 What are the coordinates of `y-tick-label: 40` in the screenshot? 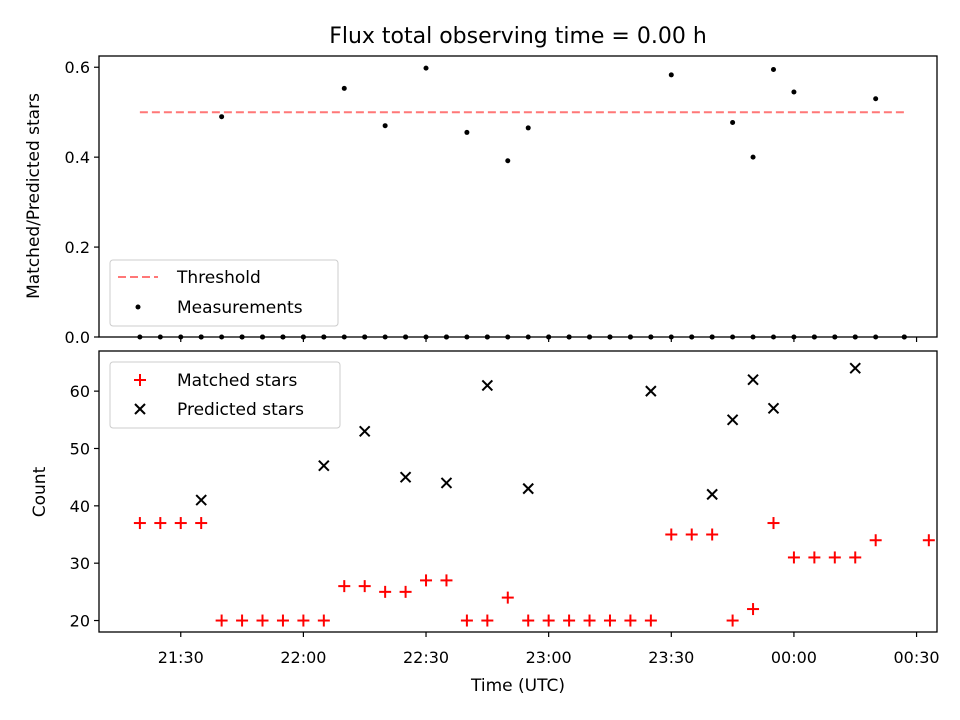 It's located at (80, 506).